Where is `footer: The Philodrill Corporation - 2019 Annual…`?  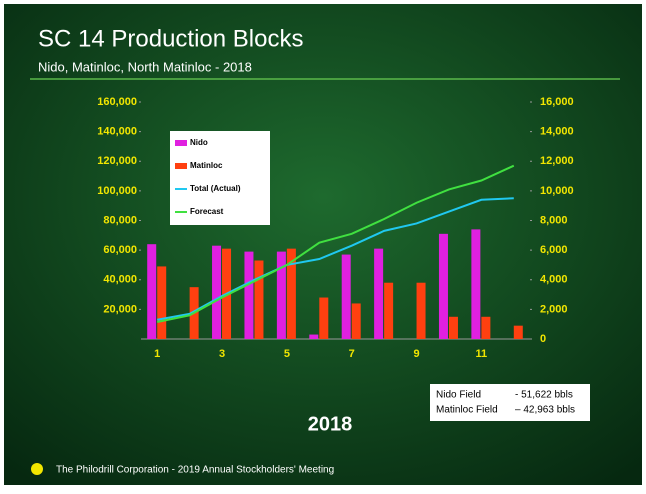 footer: The Philodrill Corporation - 2019 Annual… is located at coordinates (195, 470).